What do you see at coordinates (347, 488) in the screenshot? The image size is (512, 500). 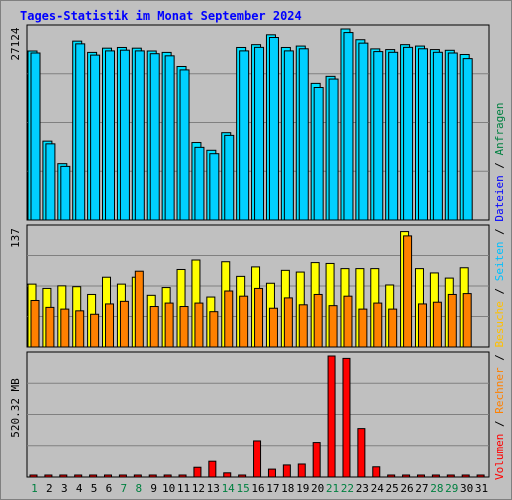 I see `day-tick-label: 22` at bounding box center [347, 488].